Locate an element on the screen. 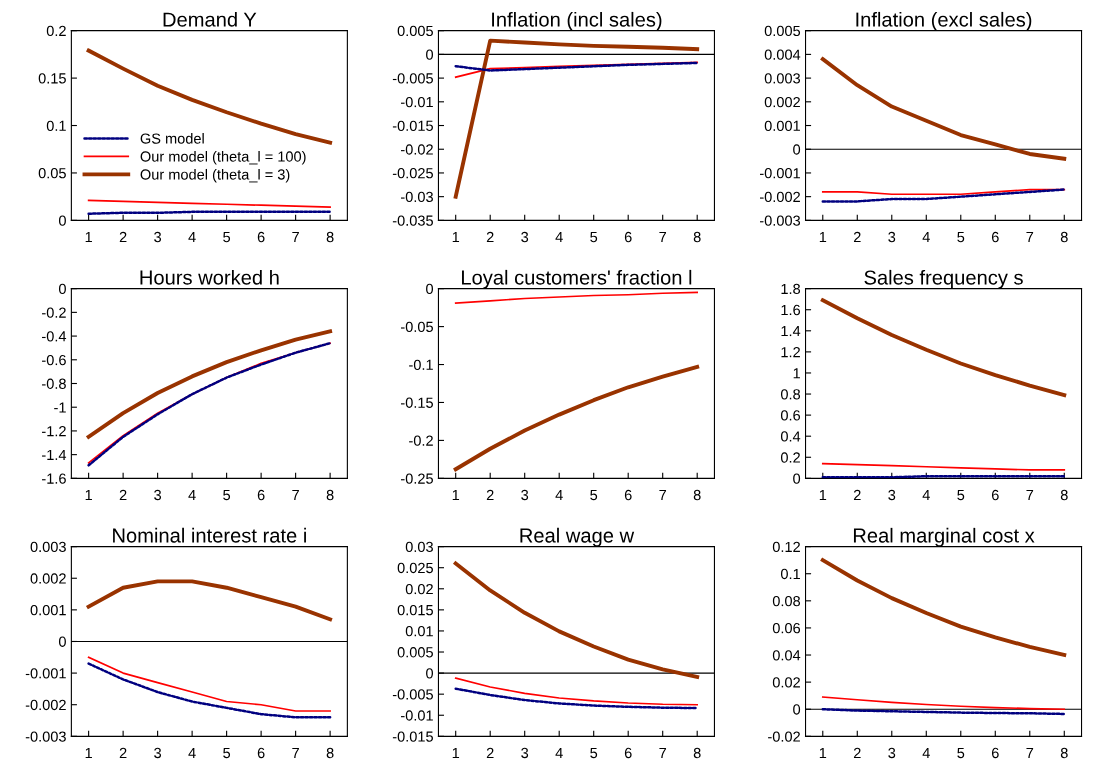 This screenshot has height=767, width=1098. y-tick-label: -0.025 is located at coordinates (412, 173).